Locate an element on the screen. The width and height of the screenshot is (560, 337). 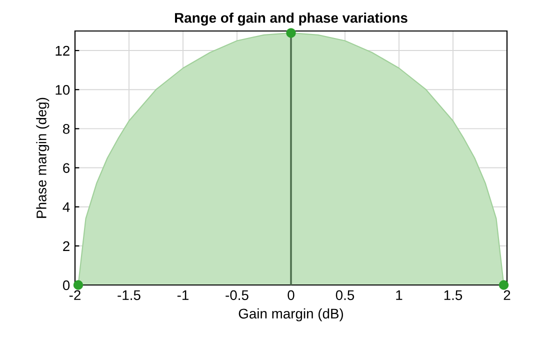
chart-title: Range of gain and phase variations is located at coordinates (291, 19).